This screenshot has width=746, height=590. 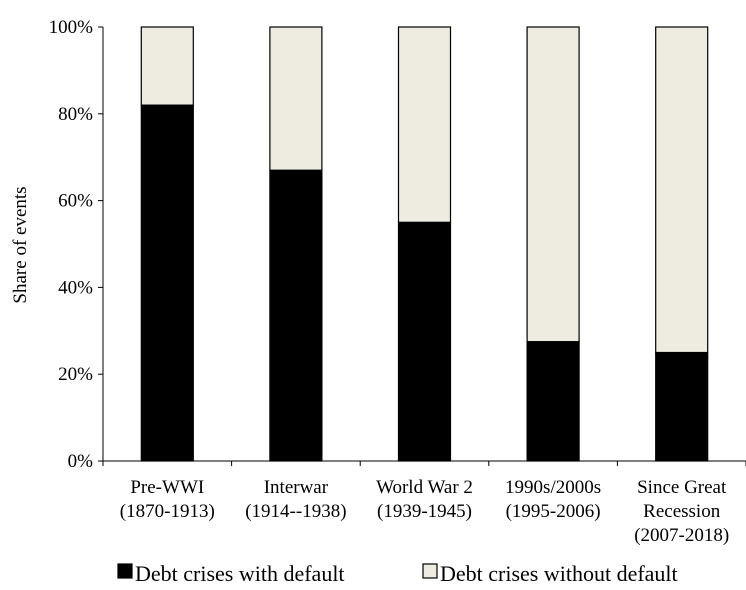 What do you see at coordinates (75, 201) in the screenshot?
I see `y-tick-label: 60%` at bounding box center [75, 201].